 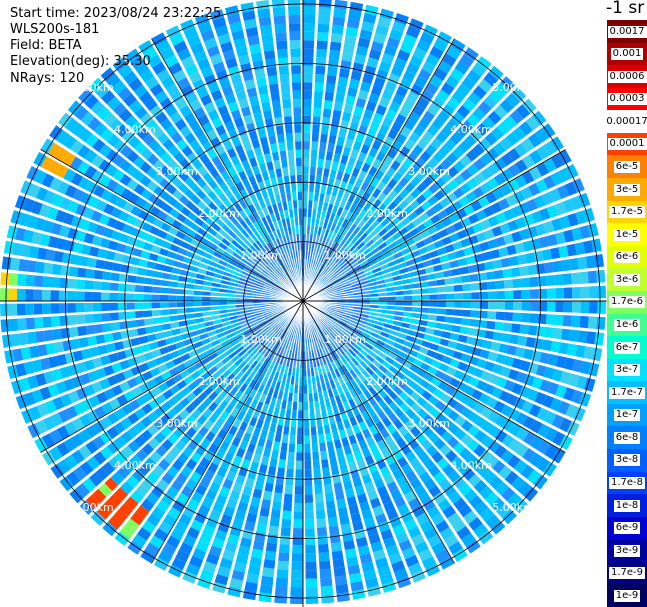 I want to click on range-ring-label: 1.00km, so click(x=261, y=339).